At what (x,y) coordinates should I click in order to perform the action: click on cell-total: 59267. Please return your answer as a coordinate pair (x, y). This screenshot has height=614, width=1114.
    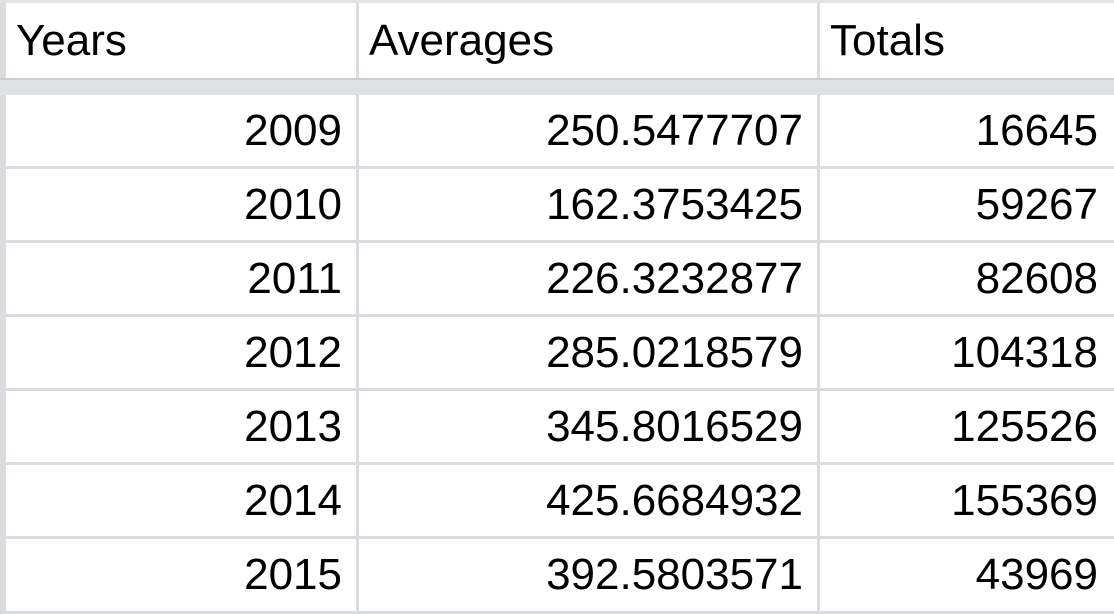
    Looking at the image, I should click on (967, 206).